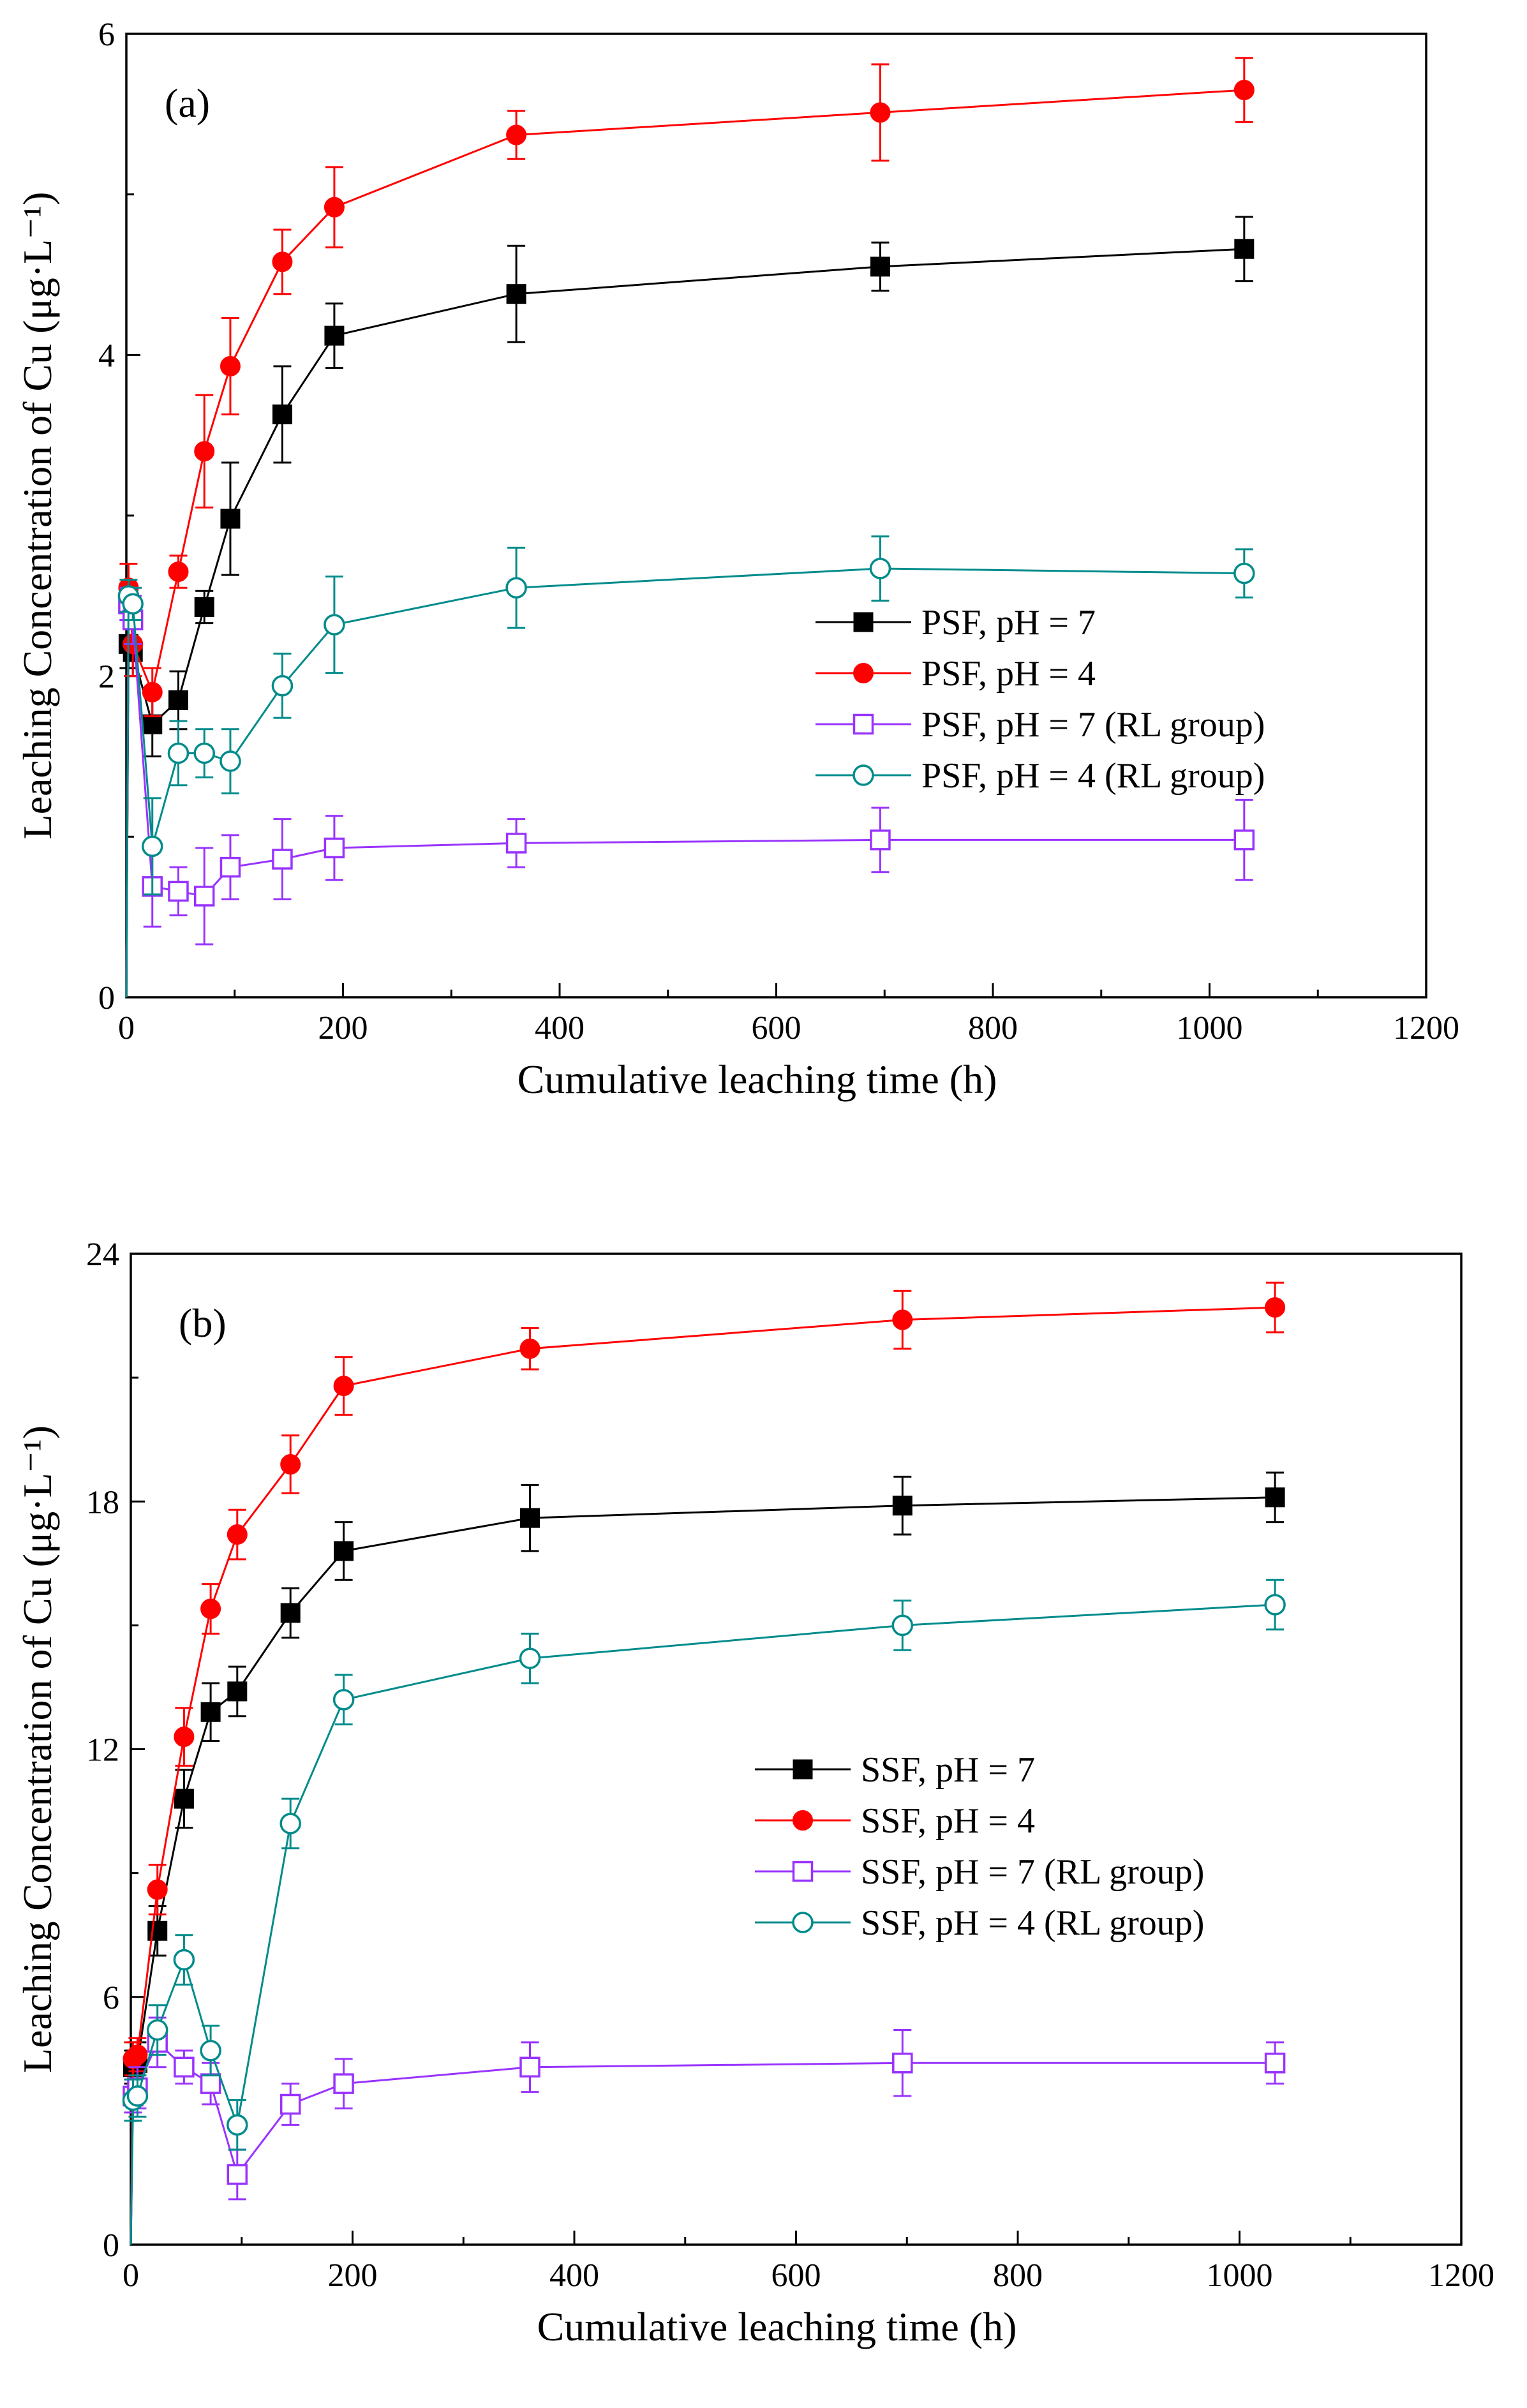  I want to click on x-tick-label: 600, so click(796, 2275).